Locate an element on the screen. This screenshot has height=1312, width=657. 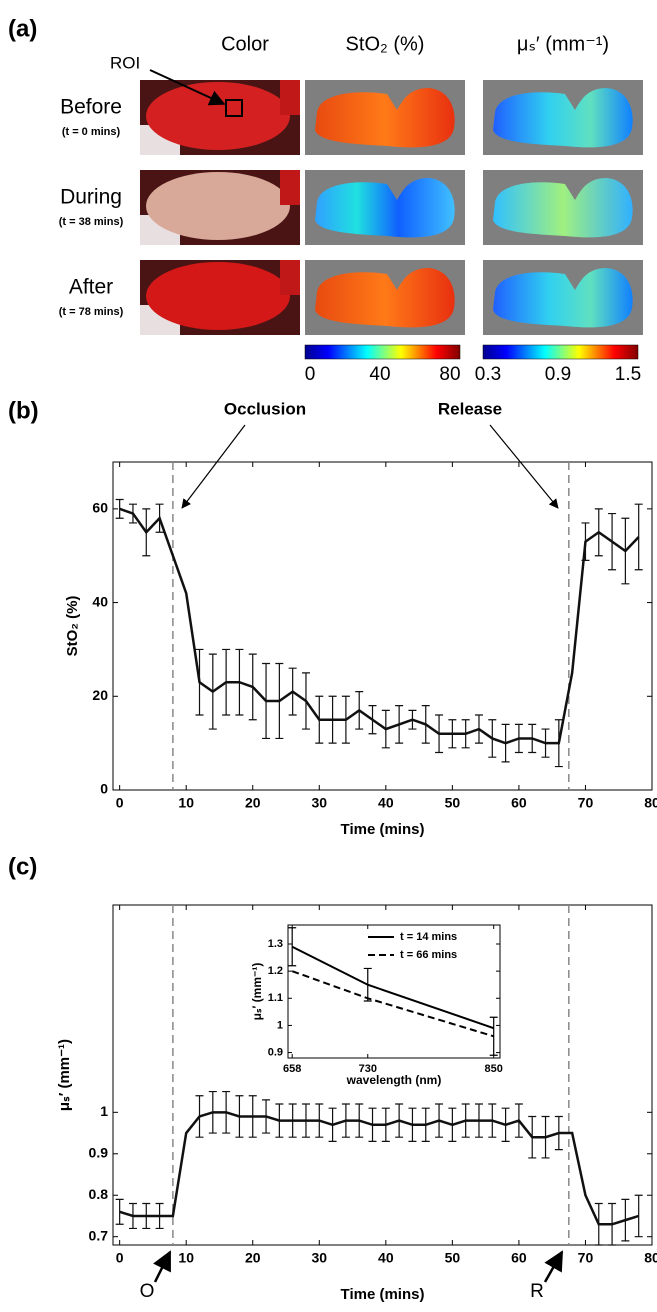
y-tick-label: 0.7 is located at coordinates (99, 1235).